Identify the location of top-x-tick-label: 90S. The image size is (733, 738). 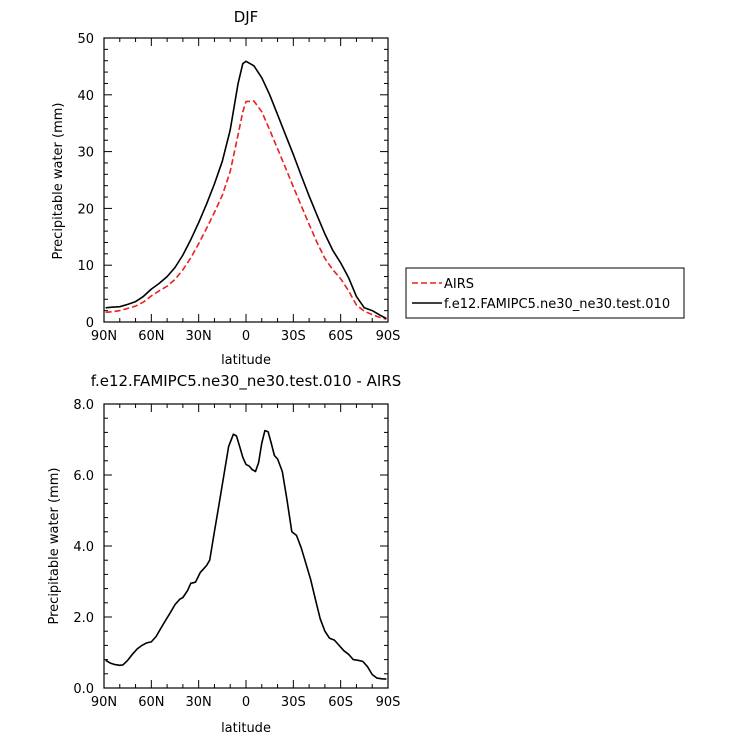
(388, 336).